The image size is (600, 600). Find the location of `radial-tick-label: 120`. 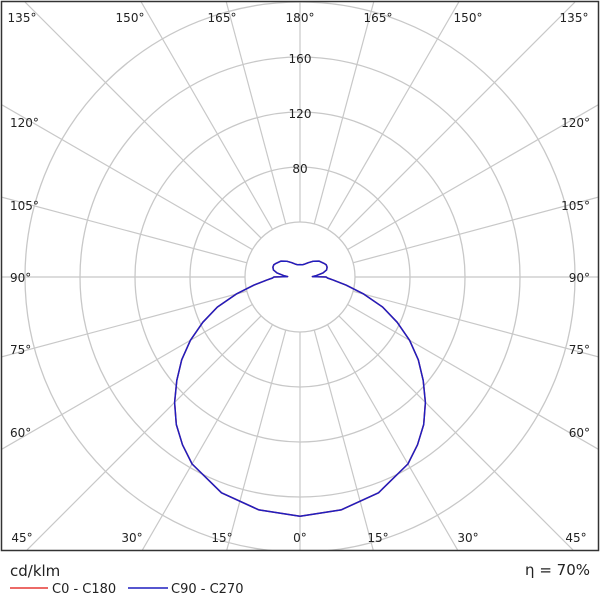

radial-tick-label: 120 is located at coordinates (300, 114).